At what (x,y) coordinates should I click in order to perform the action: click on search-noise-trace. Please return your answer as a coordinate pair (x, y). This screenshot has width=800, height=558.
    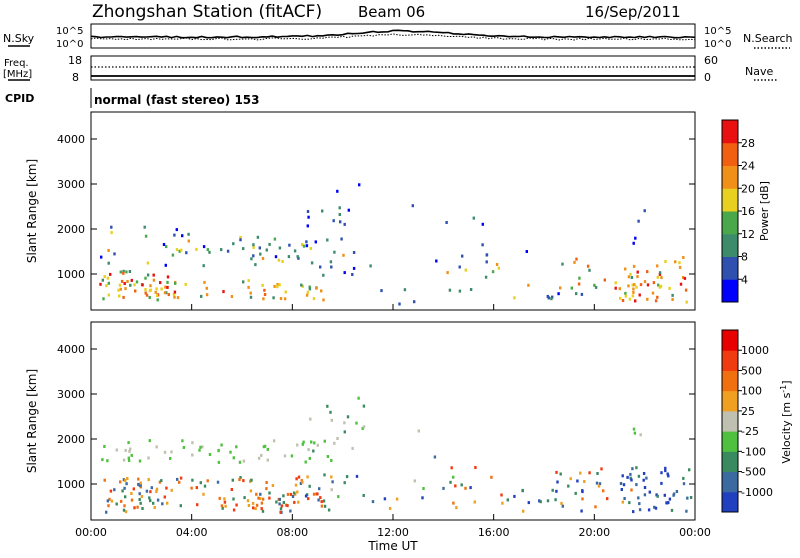
    Looking at the image, I should click on (393, 37).